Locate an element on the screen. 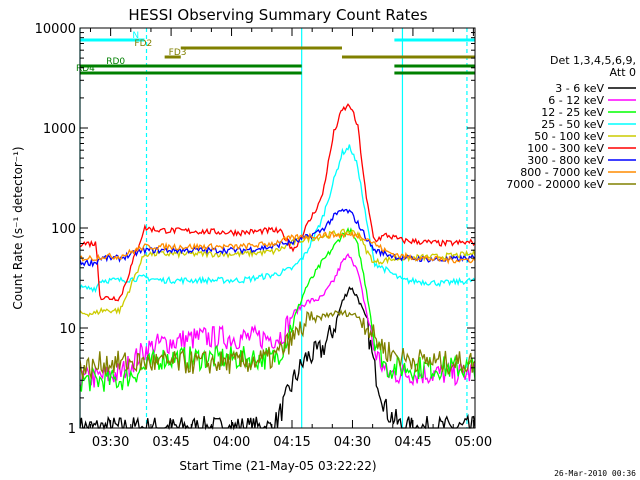  footer-timestamp: 26-Mar-2010 00:36 is located at coordinates (595, 473).